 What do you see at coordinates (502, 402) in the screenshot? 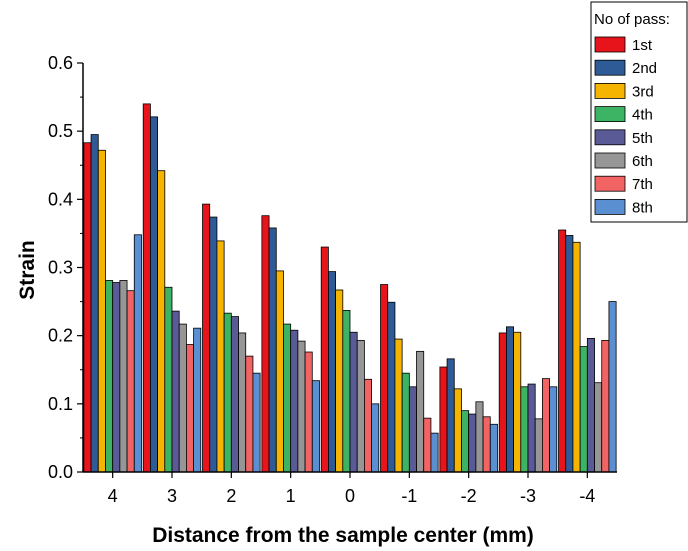
I see `bar-1st-at--3` at bounding box center [502, 402].